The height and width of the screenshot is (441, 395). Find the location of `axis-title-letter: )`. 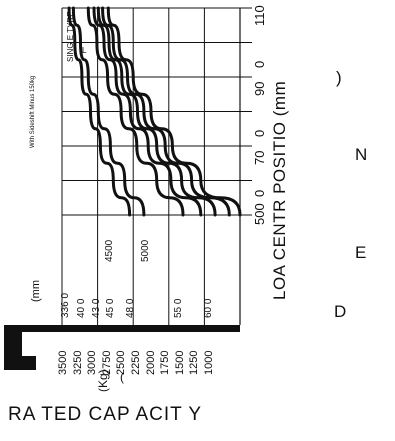

axis-title-letter: ) is located at coordinates (339, 77).